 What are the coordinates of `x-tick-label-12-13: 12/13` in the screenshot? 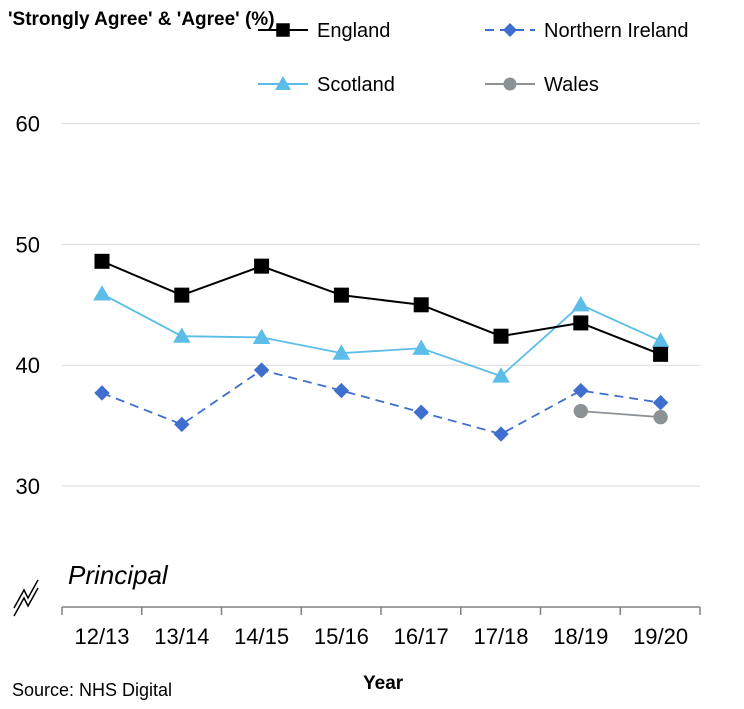 It's located at (101, 636).